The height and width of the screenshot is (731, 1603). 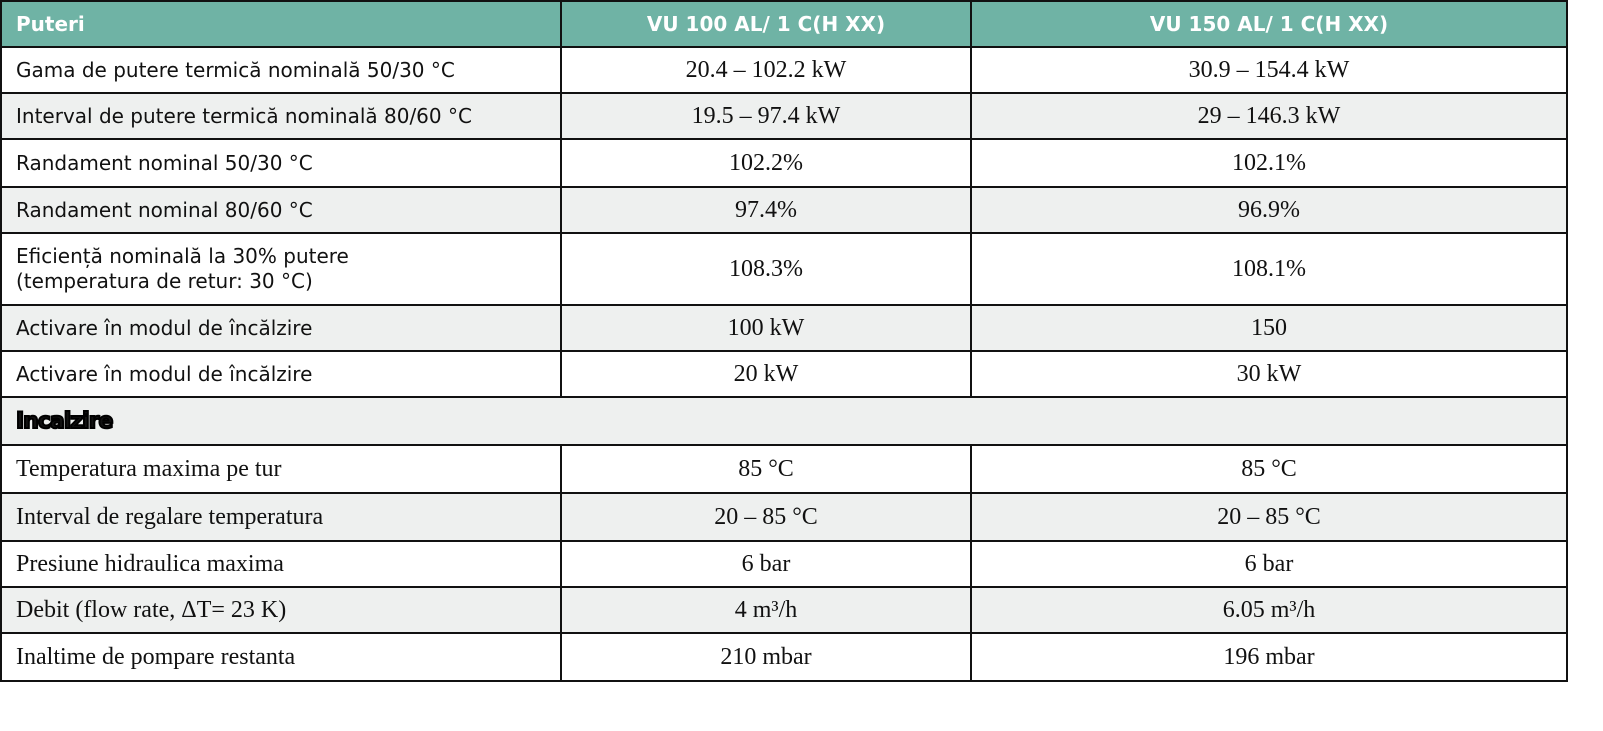 What do you see at coordinates (766, 210) in the screenshot?
I see `value-cell: 97.4%` at bounding box center [766, 210].